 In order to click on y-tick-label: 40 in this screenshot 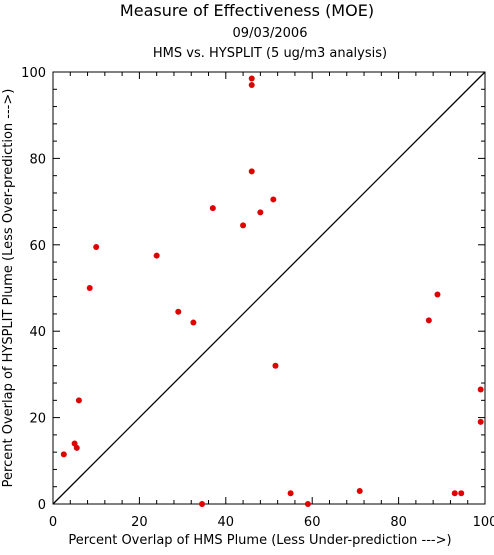, I will do `click(37, 332)`.